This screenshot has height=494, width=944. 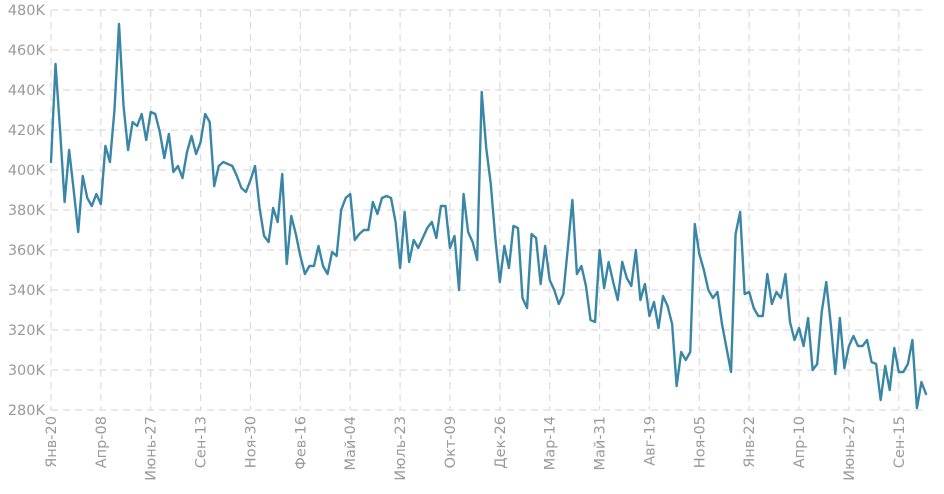 What do you see at coordinates (27, 171) in the screenshot?
I see `y-tick-label: 400K` at bounding box center [27, 171].